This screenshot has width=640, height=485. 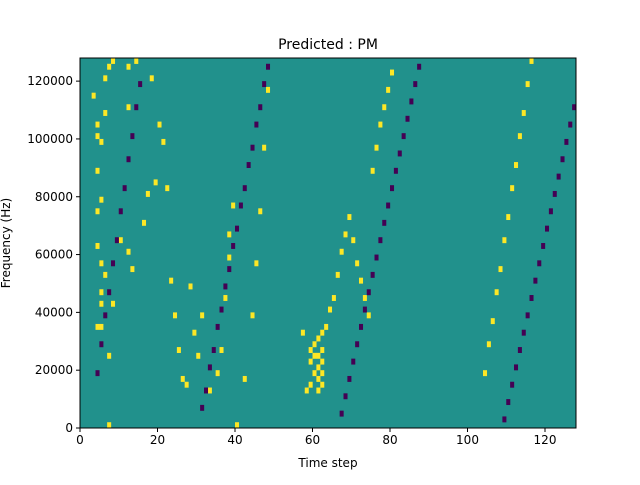 What do you see at coordinates (54, 312) in the screenshot?
I see `y-tick-label: 40000` at bounding box center [54, 312].